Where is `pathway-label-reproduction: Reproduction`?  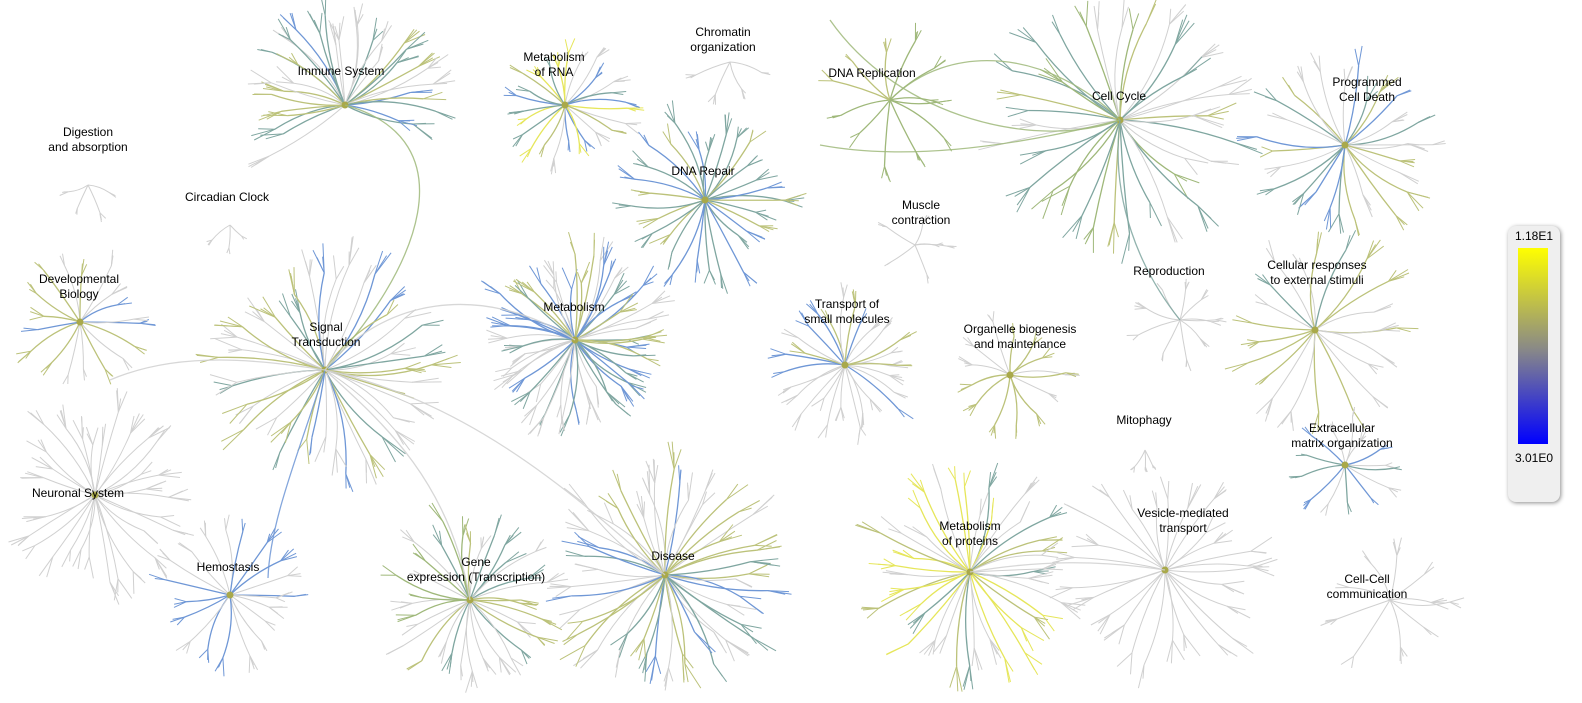
pathway-label-reproduction: Reproduction is located at coordinates (1169, 271).